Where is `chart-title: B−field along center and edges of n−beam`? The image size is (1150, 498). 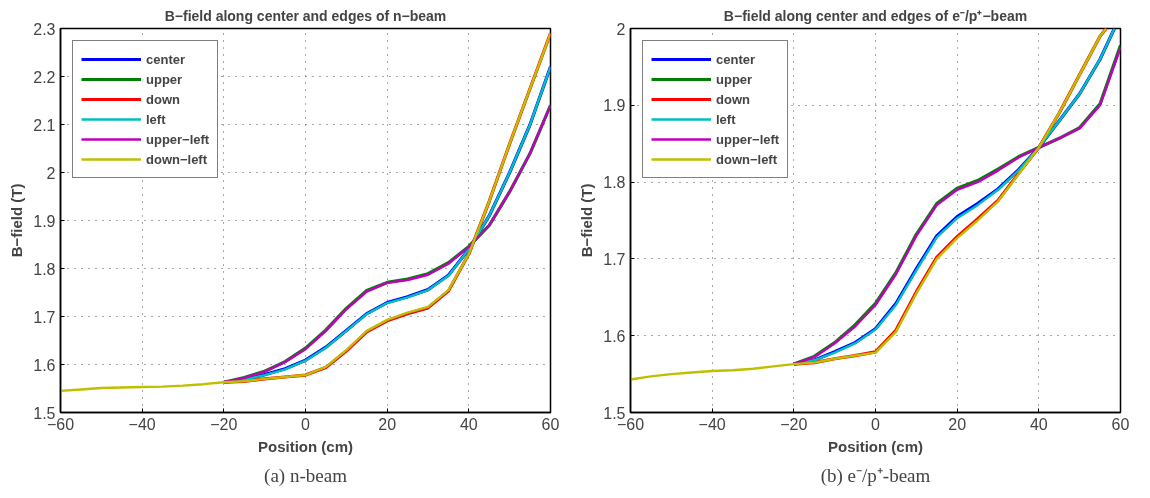
chart-title: B−field along center and edges of n−beam is located at coordinates (305, 15).